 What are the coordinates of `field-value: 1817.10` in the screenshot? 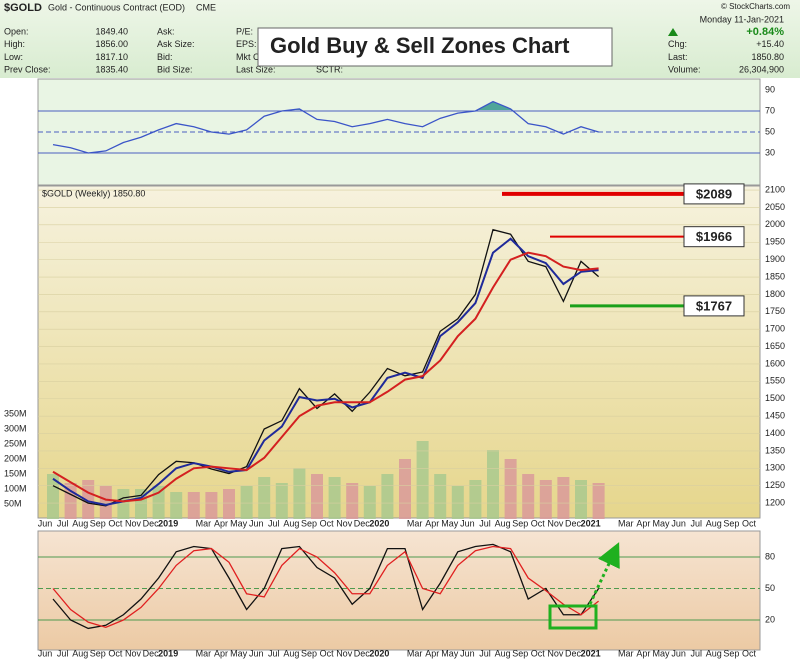 It's located at (111, 57).